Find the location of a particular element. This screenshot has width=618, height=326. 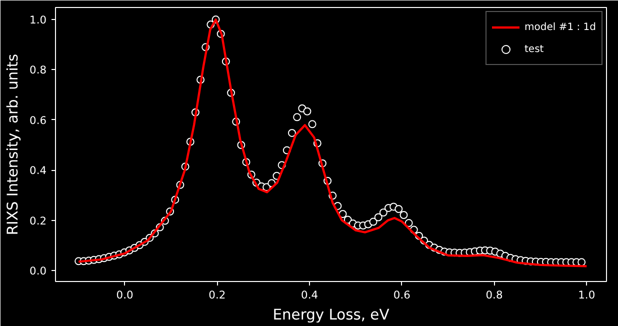

x-tick-label: 0.0 is located at coordinates (125, 295).